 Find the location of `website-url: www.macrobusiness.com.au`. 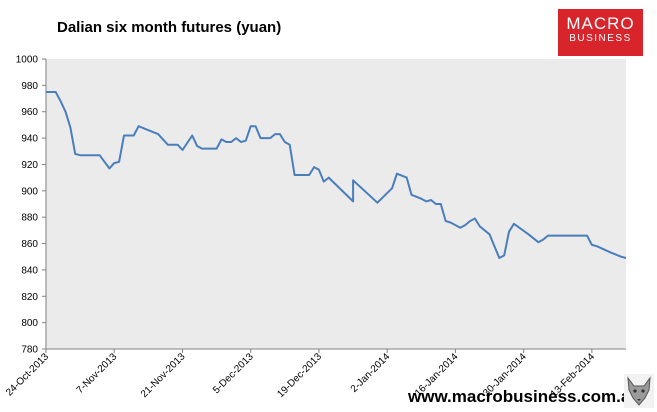

website-url: www.macrobusiness.com.au is located at coordinates (524, 396).